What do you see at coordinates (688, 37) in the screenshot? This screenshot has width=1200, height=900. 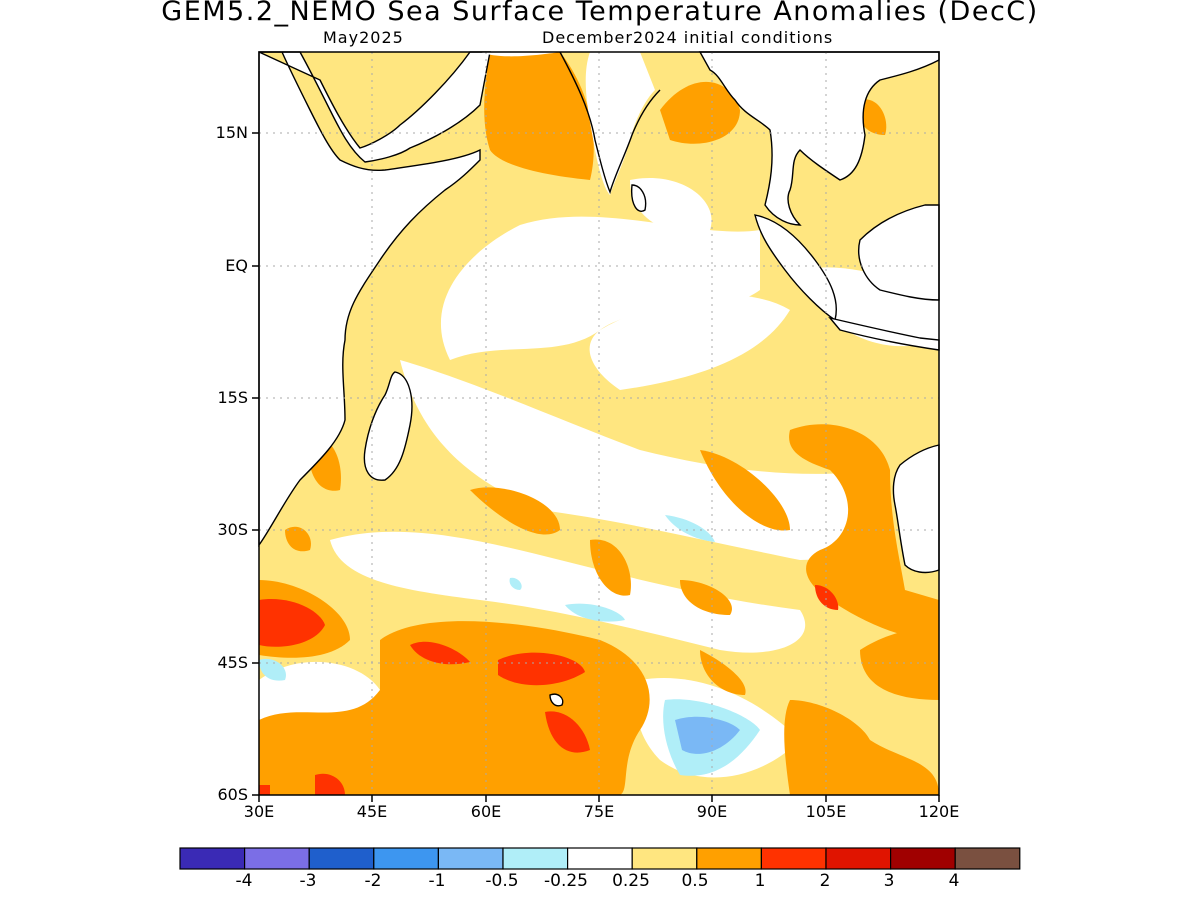 I see `initial-conditions: December2024 initial conditions` at bounding box center [688, 37].